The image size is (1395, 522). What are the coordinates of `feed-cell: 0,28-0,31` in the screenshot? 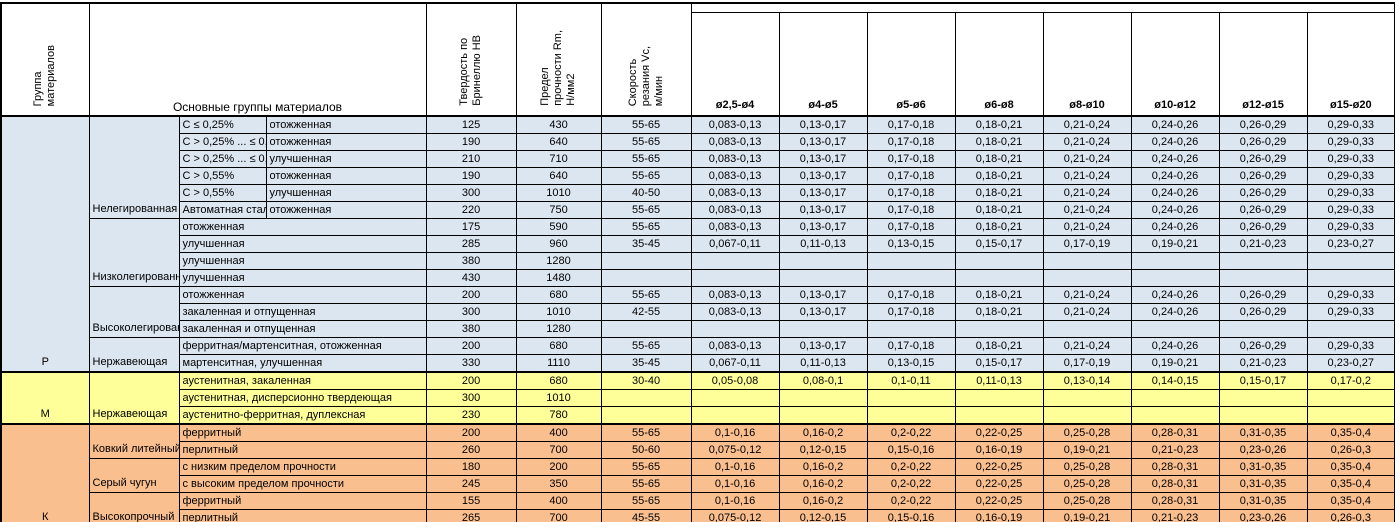 It's located at (1175, 501).